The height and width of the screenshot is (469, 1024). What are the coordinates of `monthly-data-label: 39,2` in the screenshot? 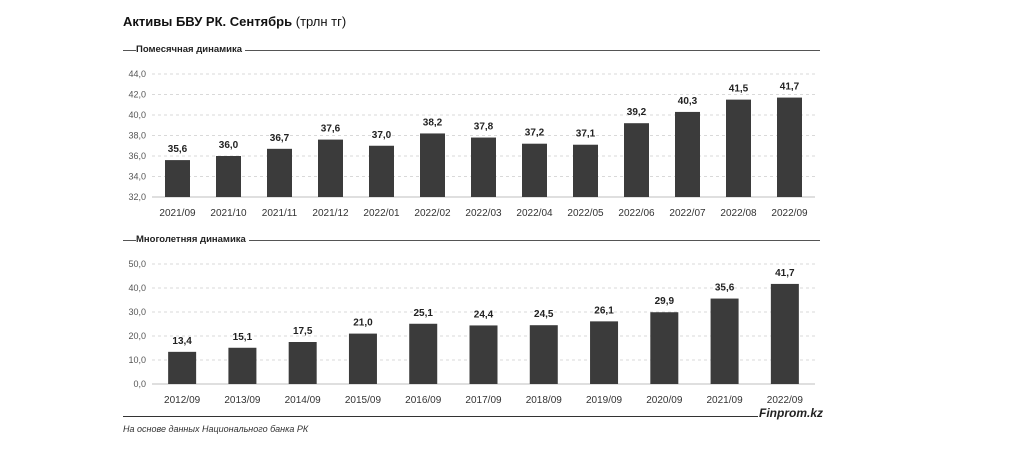 It's located at (637, 112).